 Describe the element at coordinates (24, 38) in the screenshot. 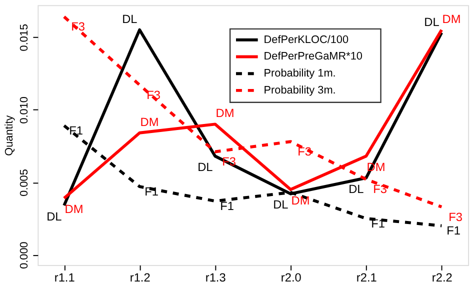

I see `y-tick-label: 0.015` at that location.